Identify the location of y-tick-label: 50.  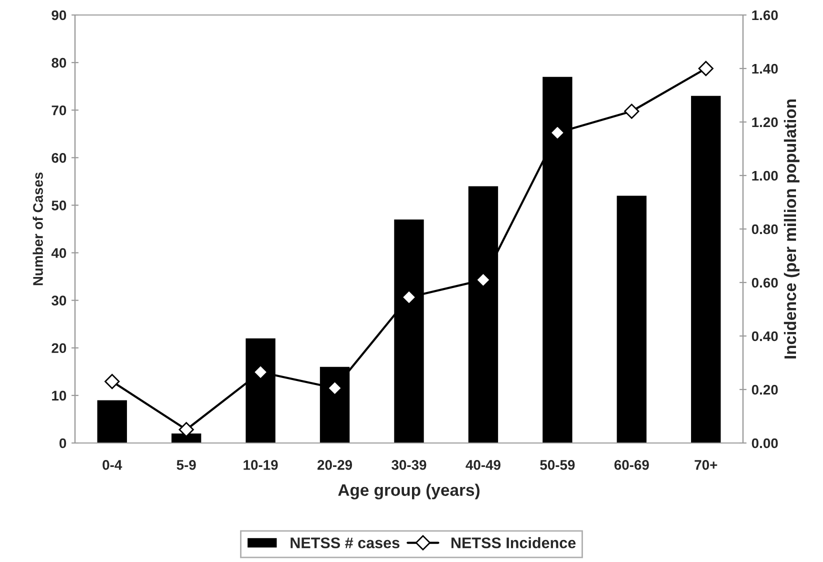
(59, 205).